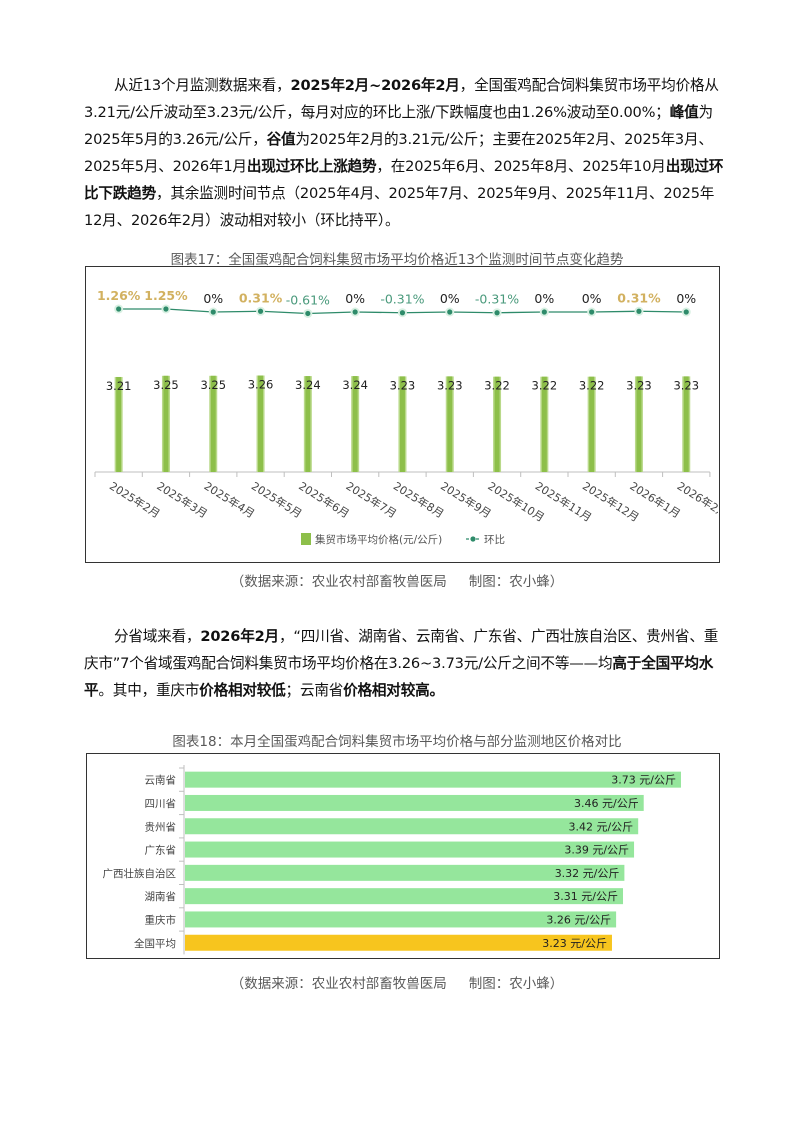 The height and width of the screenshot is (1123, 794). What do you see at coordinates (239, 636) in the screenshot?
I see `bold-text: 2026年2月` at bounding box center [239, 636].